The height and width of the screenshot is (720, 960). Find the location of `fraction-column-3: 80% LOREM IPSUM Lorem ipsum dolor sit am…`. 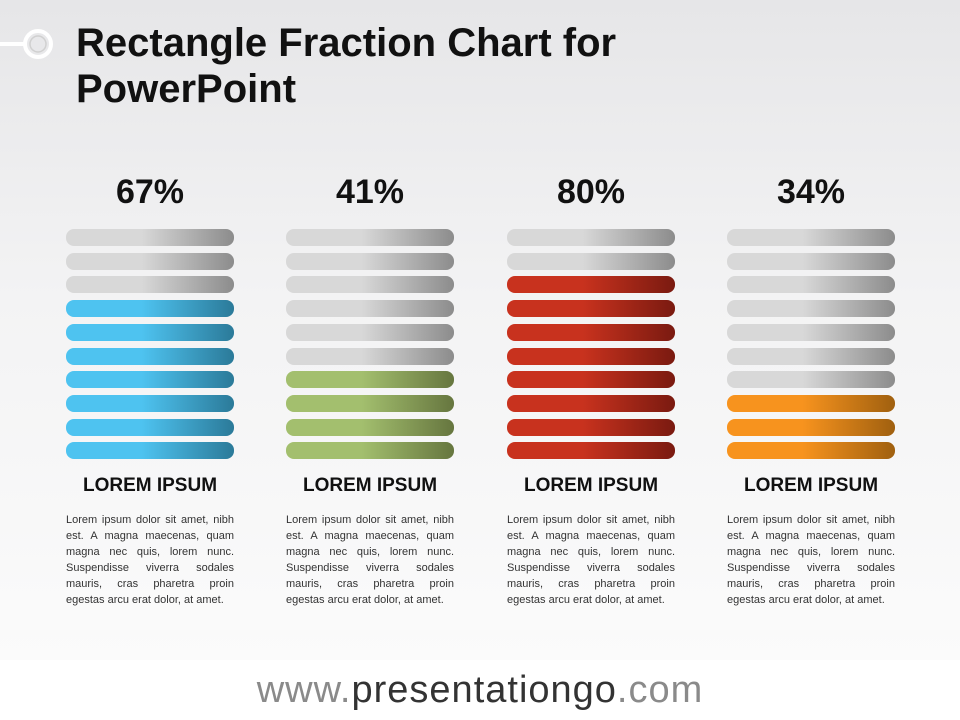

fraction-column-3: 80% LOREM IPSUM Lorem ipsum dolor sit am… is located at coordinates (591, 388).